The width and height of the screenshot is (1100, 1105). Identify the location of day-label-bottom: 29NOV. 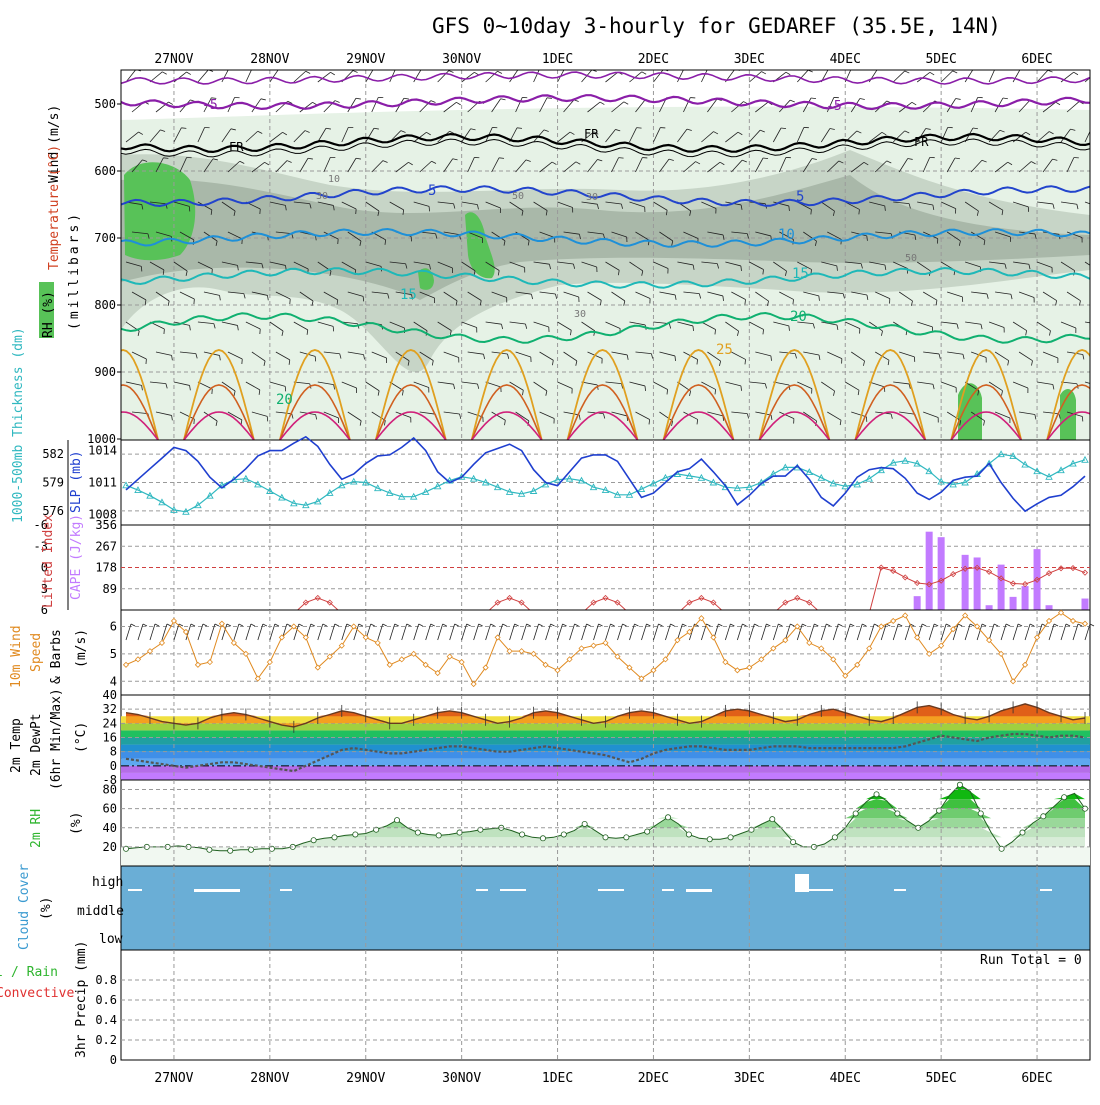
(365, 1078).